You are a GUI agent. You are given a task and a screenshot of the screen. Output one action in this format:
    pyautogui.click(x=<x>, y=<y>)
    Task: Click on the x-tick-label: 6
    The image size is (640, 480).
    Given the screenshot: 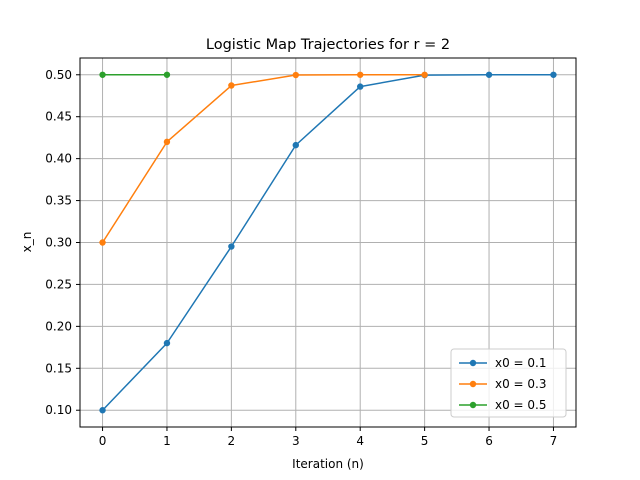 What is the action you would take?
    pyautogui.click(x=489, y=441)
    